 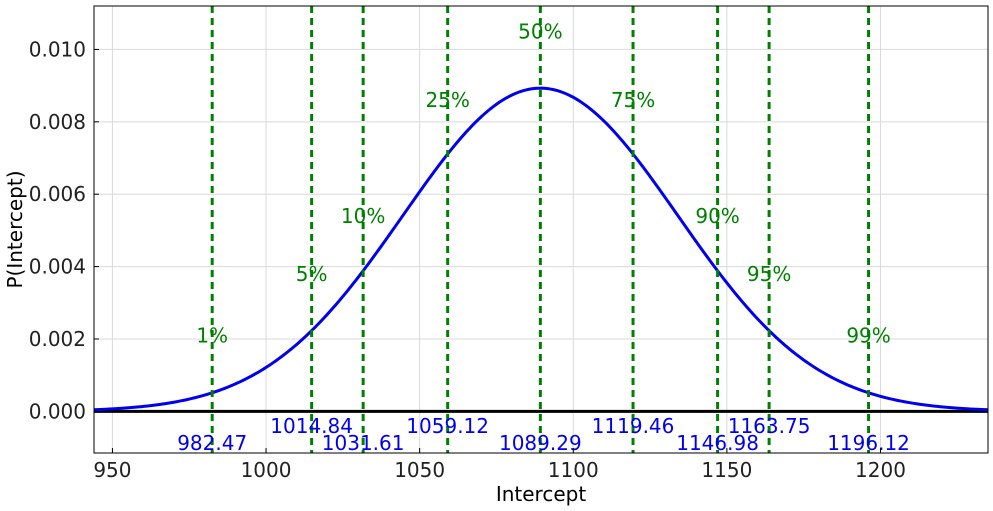 What do you see at coordinates (266, 470) in the screenshot?
I see `x-tick-label: 1000` at bounding box center [266, 470].